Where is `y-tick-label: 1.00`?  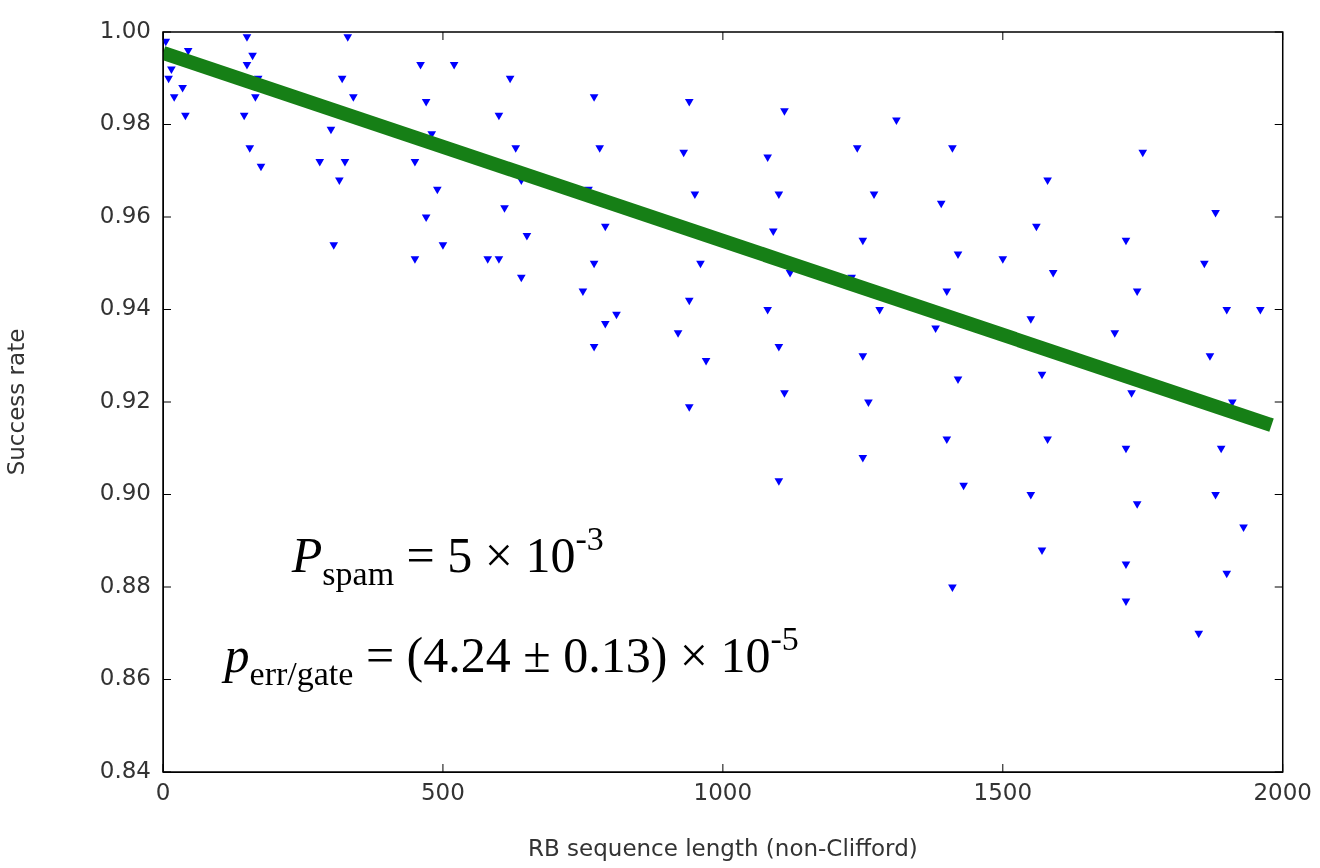
y-tick-label: 1.00 is located at coordinates (125, 29).